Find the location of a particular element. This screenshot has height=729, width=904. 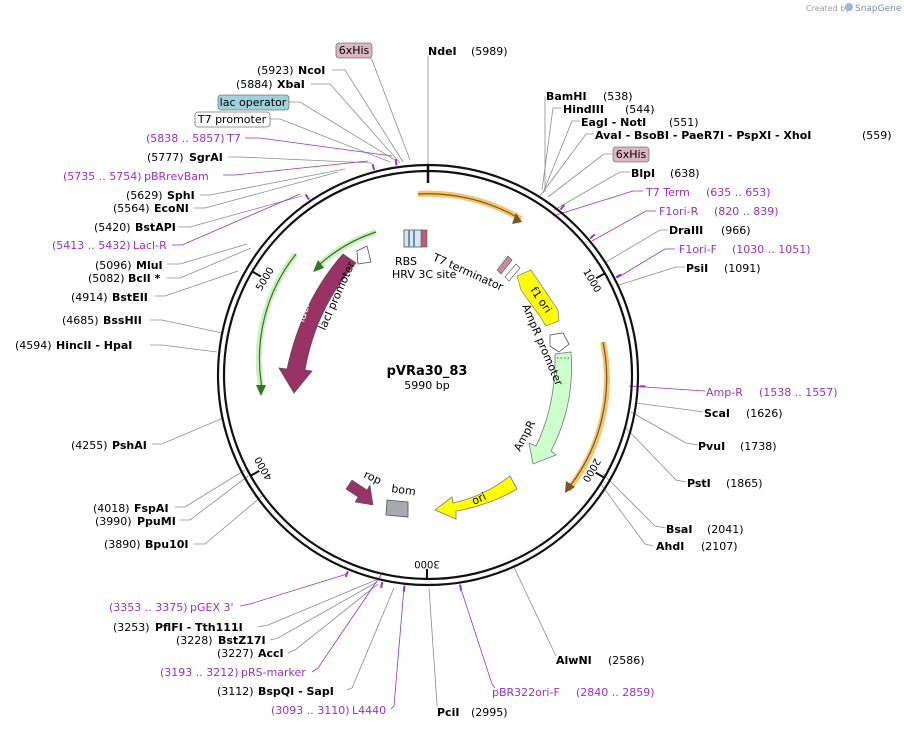

bom-box is located at coordinates (397, 508).